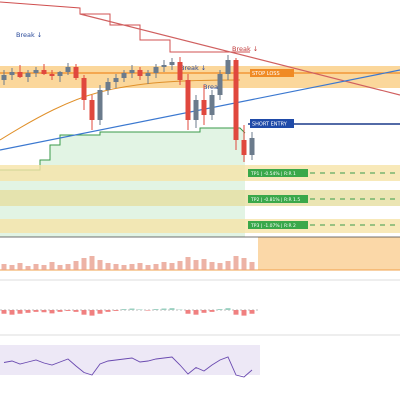 This screenshot has width=400, height=400. Describe the element at coordinates (275, 200) in the screenshot. I see `tp-label: TP2 | -0.81% | R:R 1.5` at that location.